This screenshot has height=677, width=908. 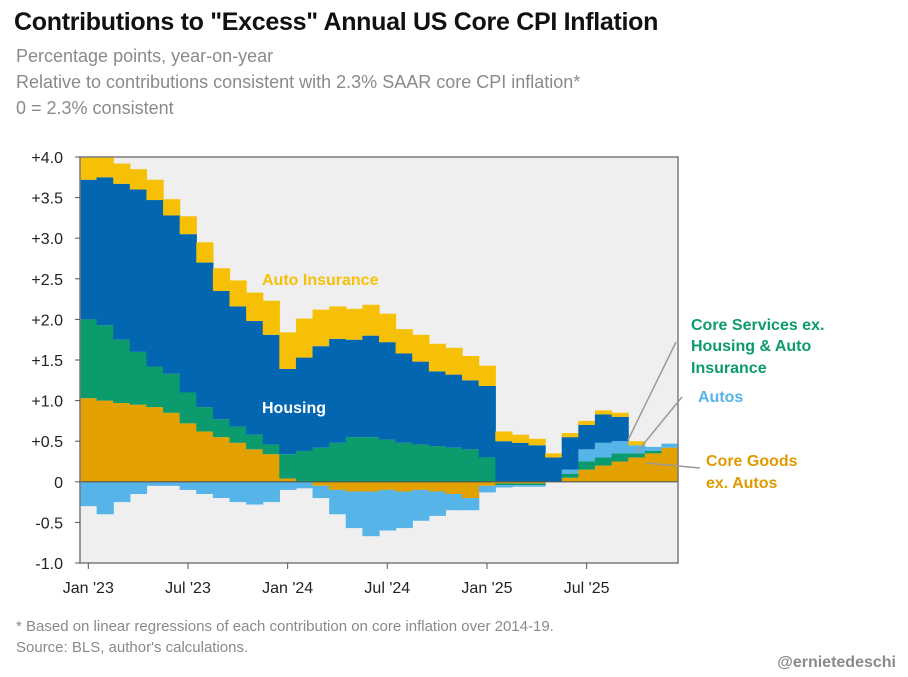 What do you see at coordinates (720, 397) in the screenshot?
I see `label-autos: Autos` at bounding box center [720, 397].